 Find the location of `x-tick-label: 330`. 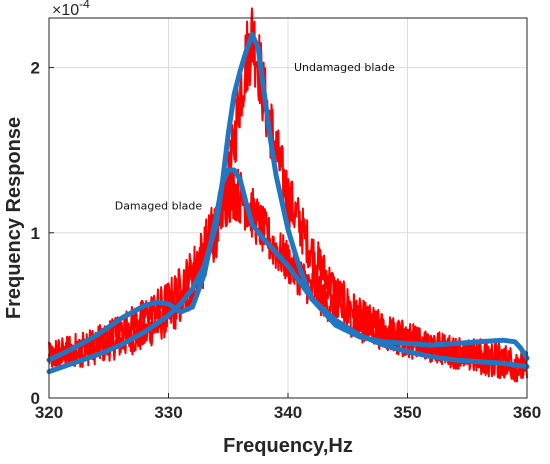

x-tick-label: 330 is located at coordinates (168, 412).